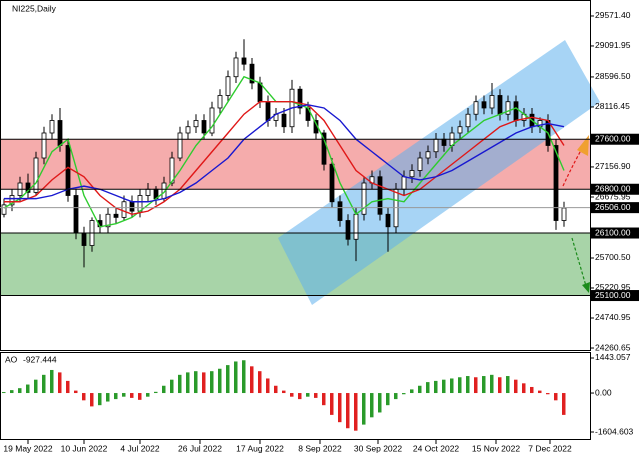 The height and width of the screenshot is (457, 640). Describe the element at coordinates (27, 448) in the screenshot. I see `x-tick-label: 19 May 2022` at that location.